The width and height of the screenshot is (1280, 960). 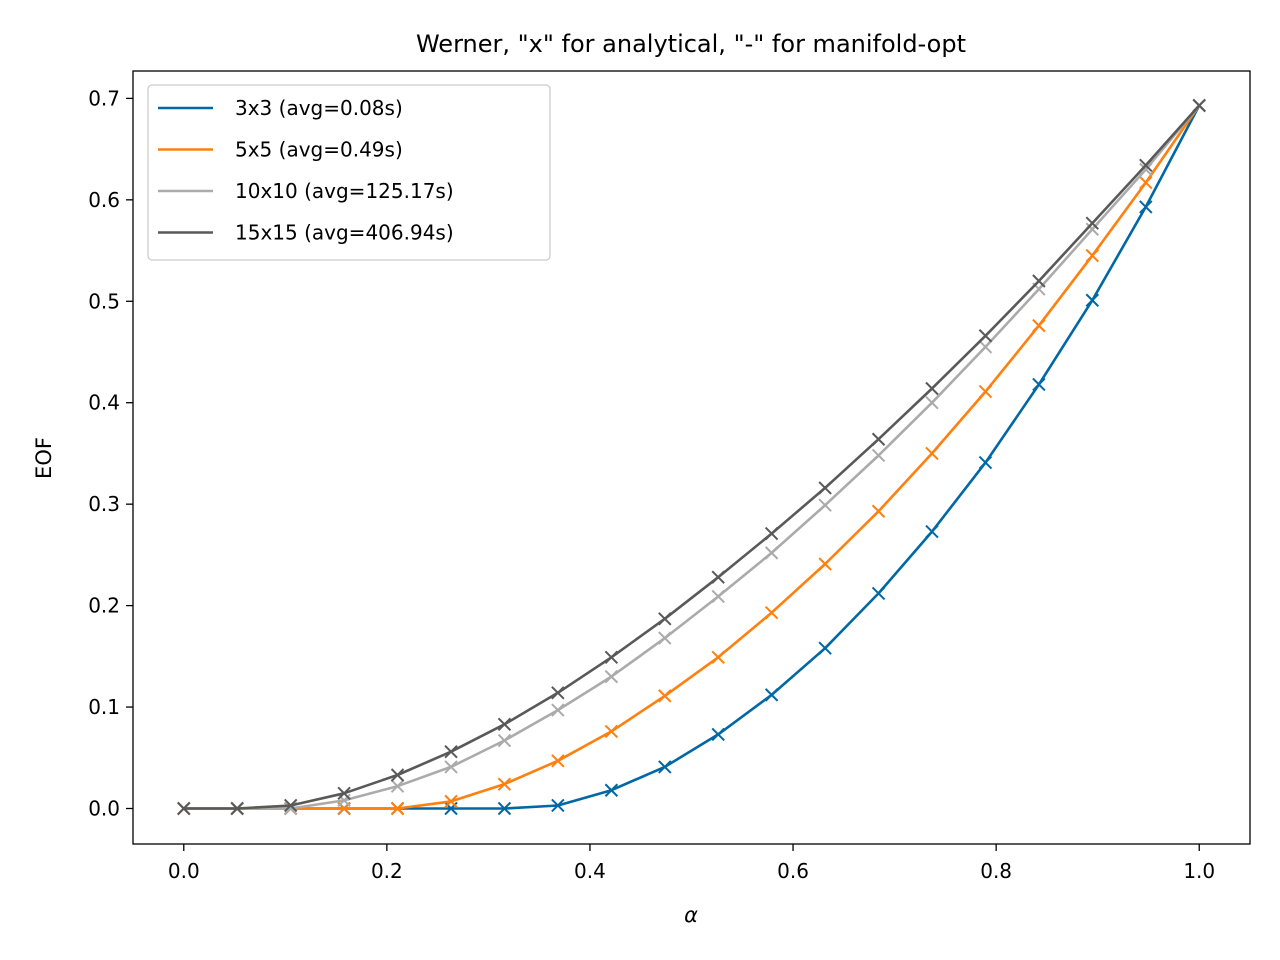 I want to click on x-tick-label: 0.4, so click(x=590, y=871).